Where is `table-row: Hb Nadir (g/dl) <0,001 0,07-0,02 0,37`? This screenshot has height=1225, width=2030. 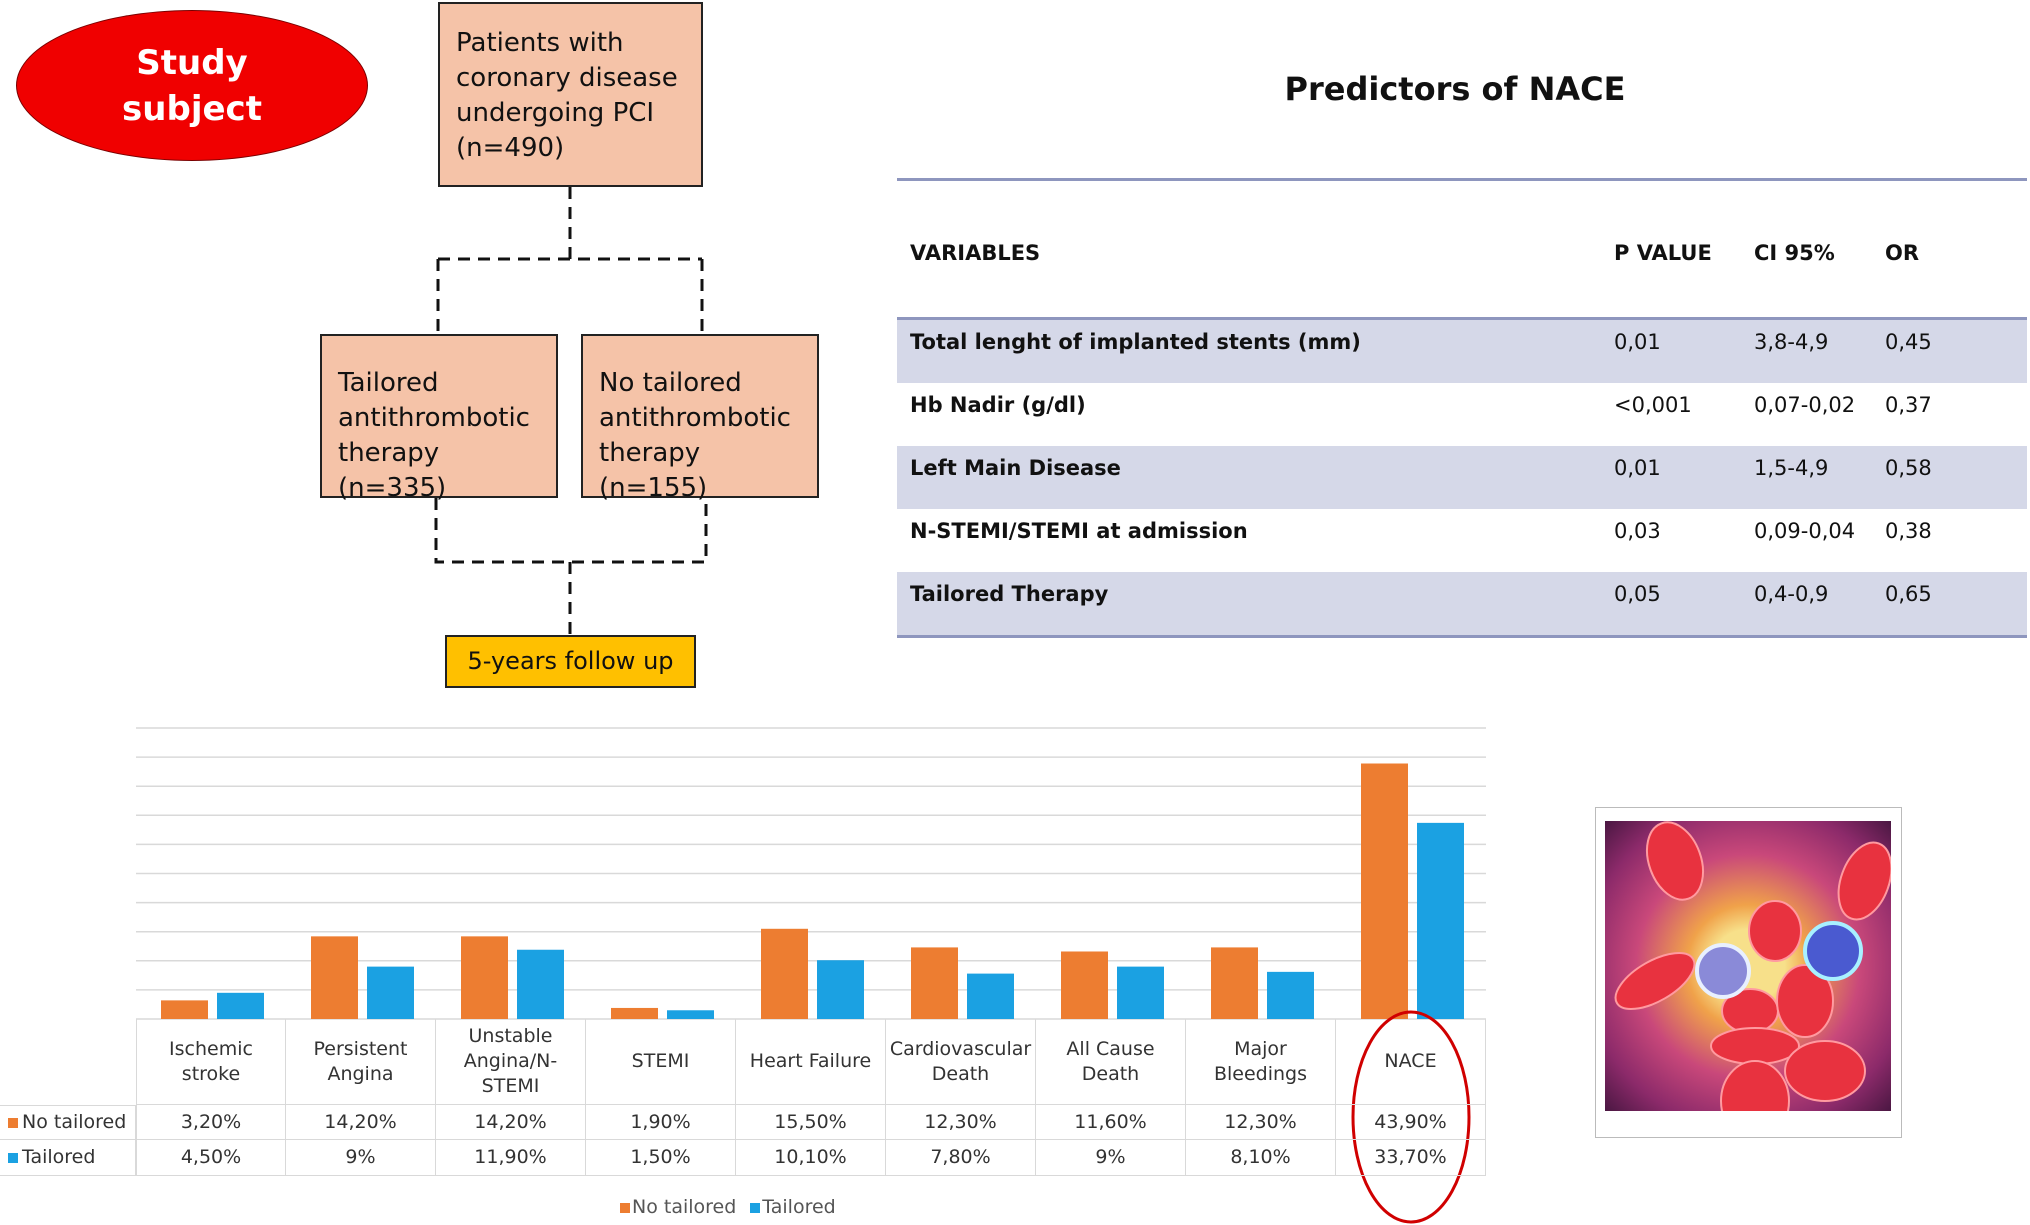
table-row: Hb Nadir (g/dl) <0,001 0,07-0,02 0,37 is located at coordinates (1462, 414).